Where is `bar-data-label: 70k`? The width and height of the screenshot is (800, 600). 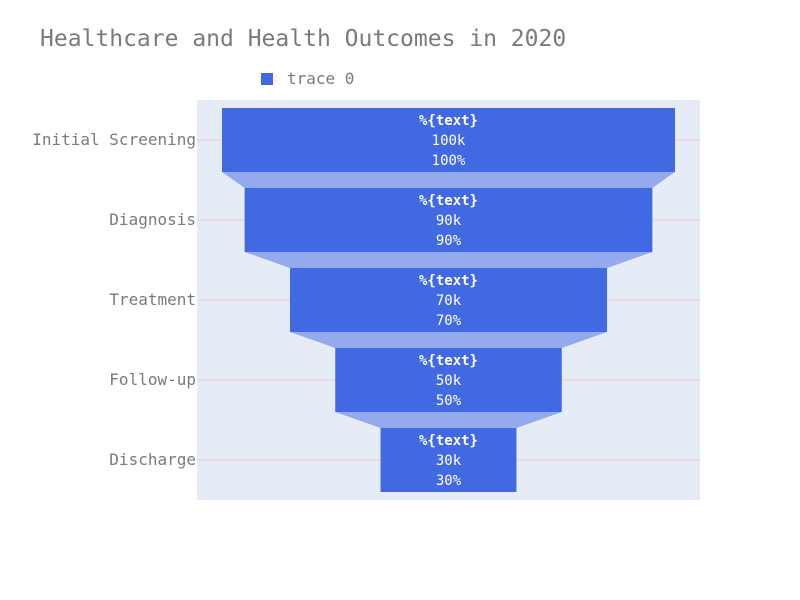 bar-data-label: 70k is located at coordinates (449, 301).